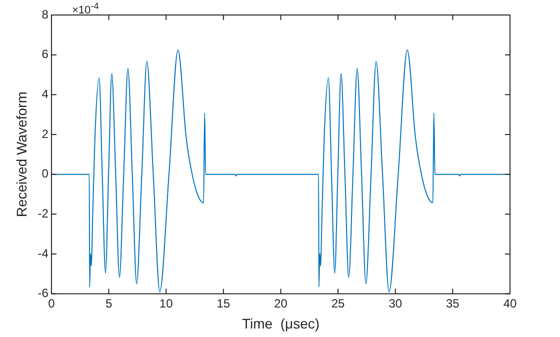 Image resolution: width=560 pixels, height=337 pixels. What do you see at coordinates (85, 9) in the screenshot?
I see `annotation: ×10$^{-4}$` at bounding box center [85, 9].